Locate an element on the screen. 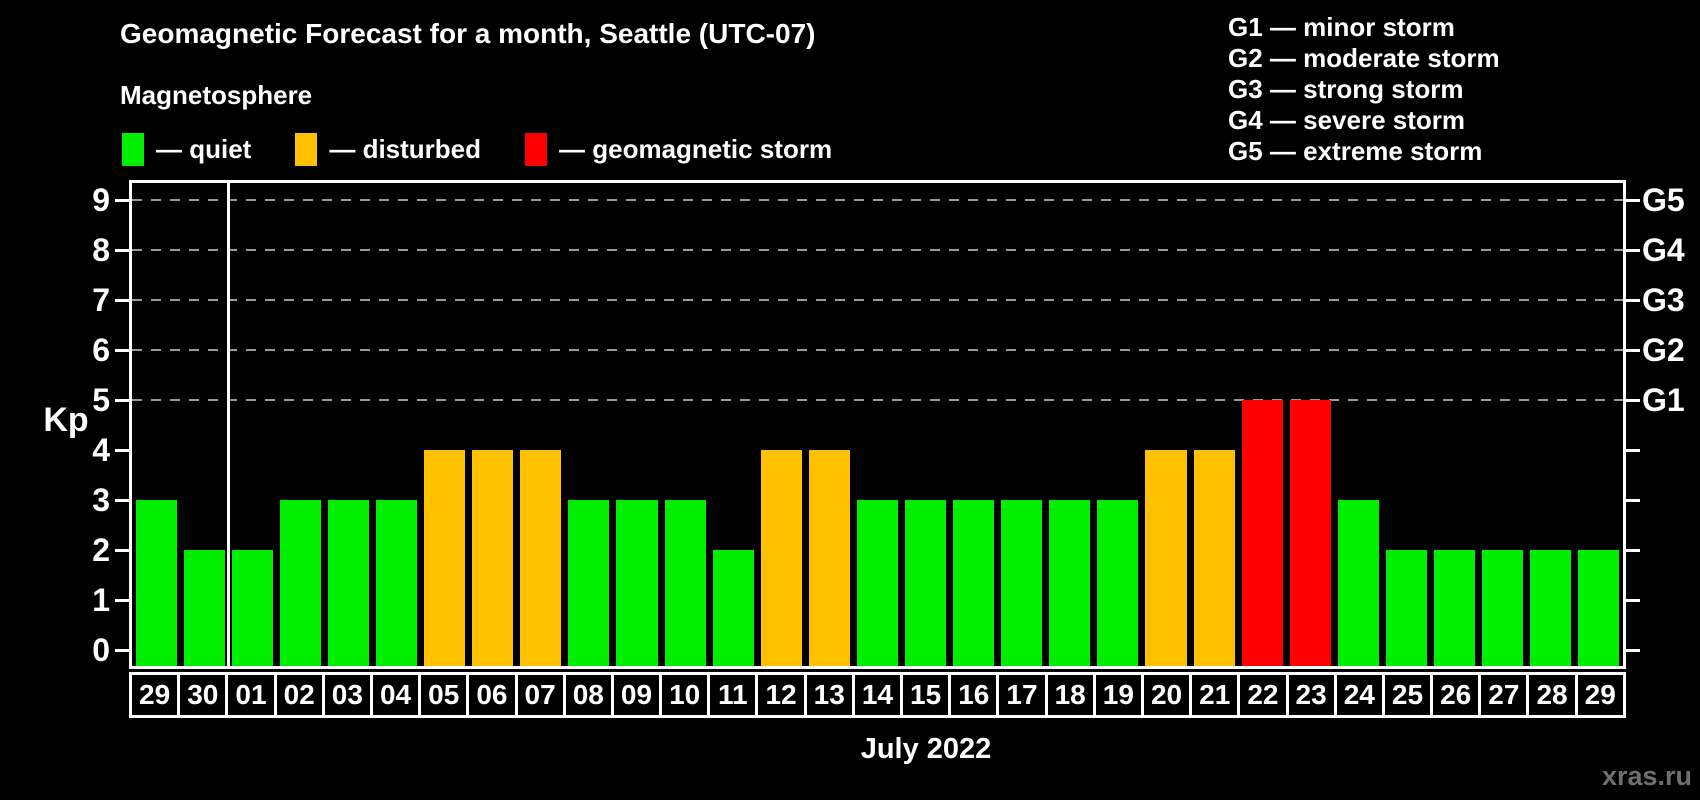 This screenshot has height=800, width=1700. x-axis-month-label: July 2022 is located at coordinates (926, 749).